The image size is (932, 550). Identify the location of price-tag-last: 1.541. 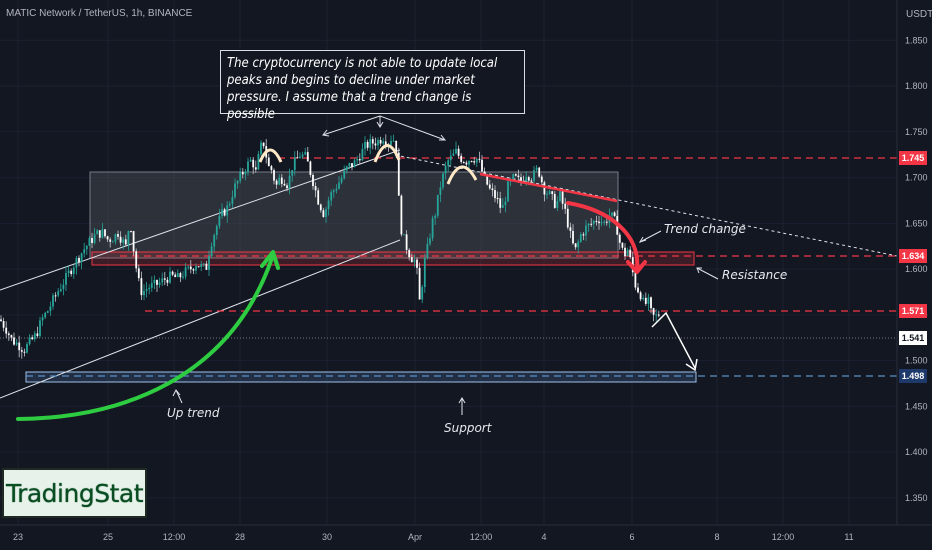
(913, 338).